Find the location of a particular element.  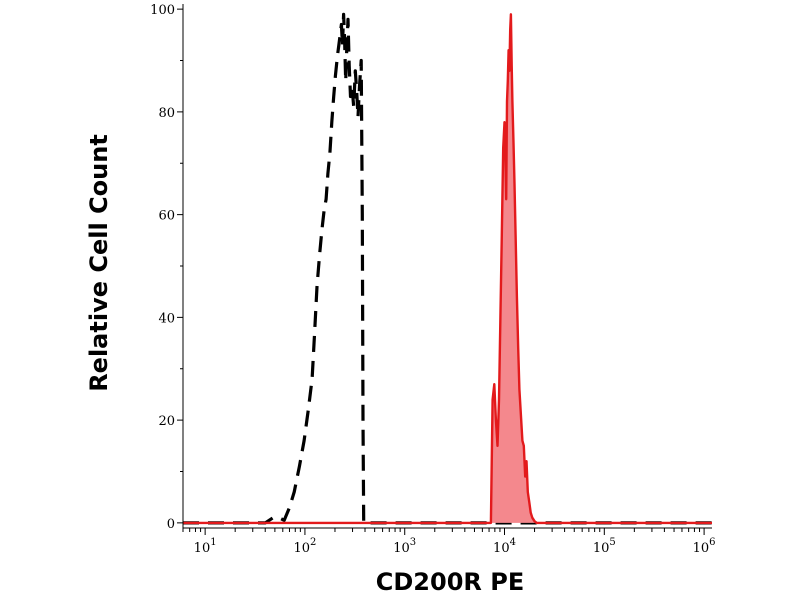

y-tick-label: 40 is located at coordinates (166, 318).